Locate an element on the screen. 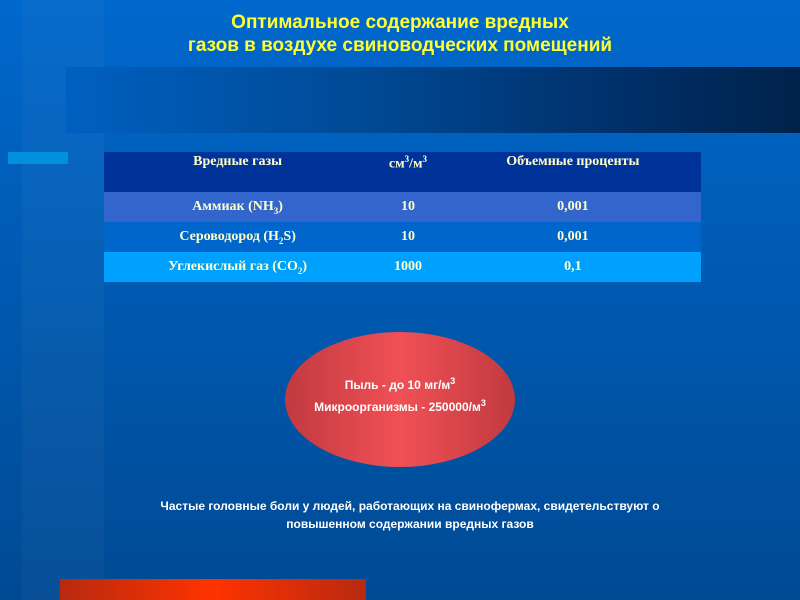 This screenshot has width=800, height=600. microorganism-limit: Микроорганизмы - 250000/м3 is located at coordinates (400, 406).